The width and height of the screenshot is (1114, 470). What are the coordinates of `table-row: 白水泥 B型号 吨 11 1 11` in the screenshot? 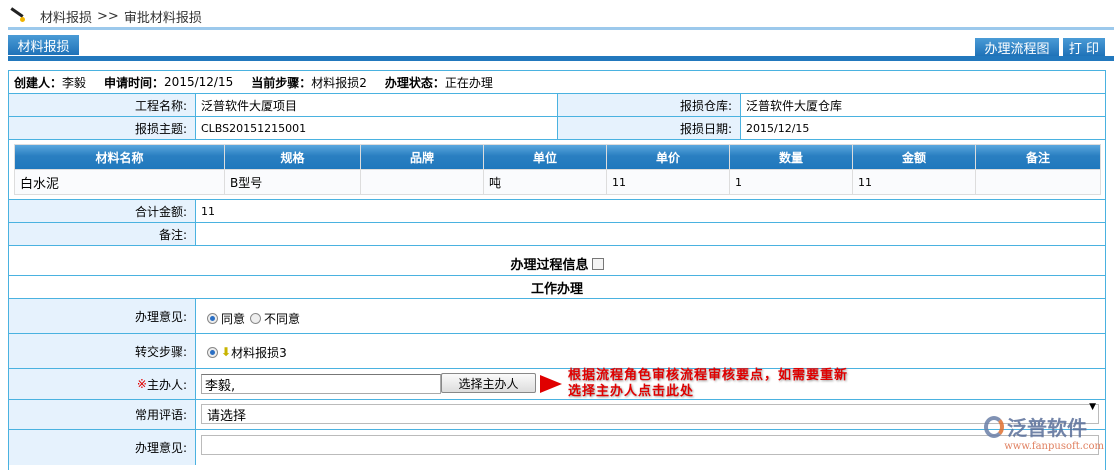 It's located at (557, 181).